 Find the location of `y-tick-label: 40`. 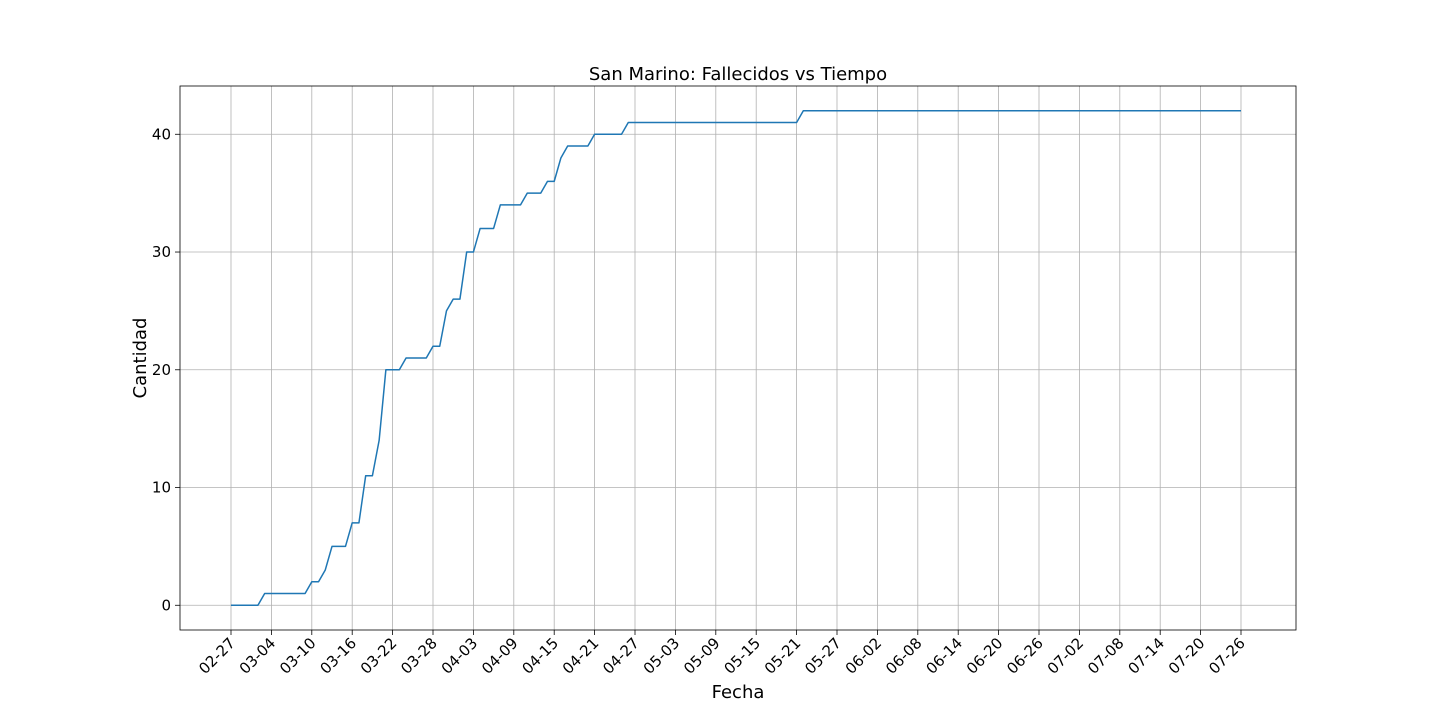

y-tick-label: 40 is located at coordinates (161, 134).